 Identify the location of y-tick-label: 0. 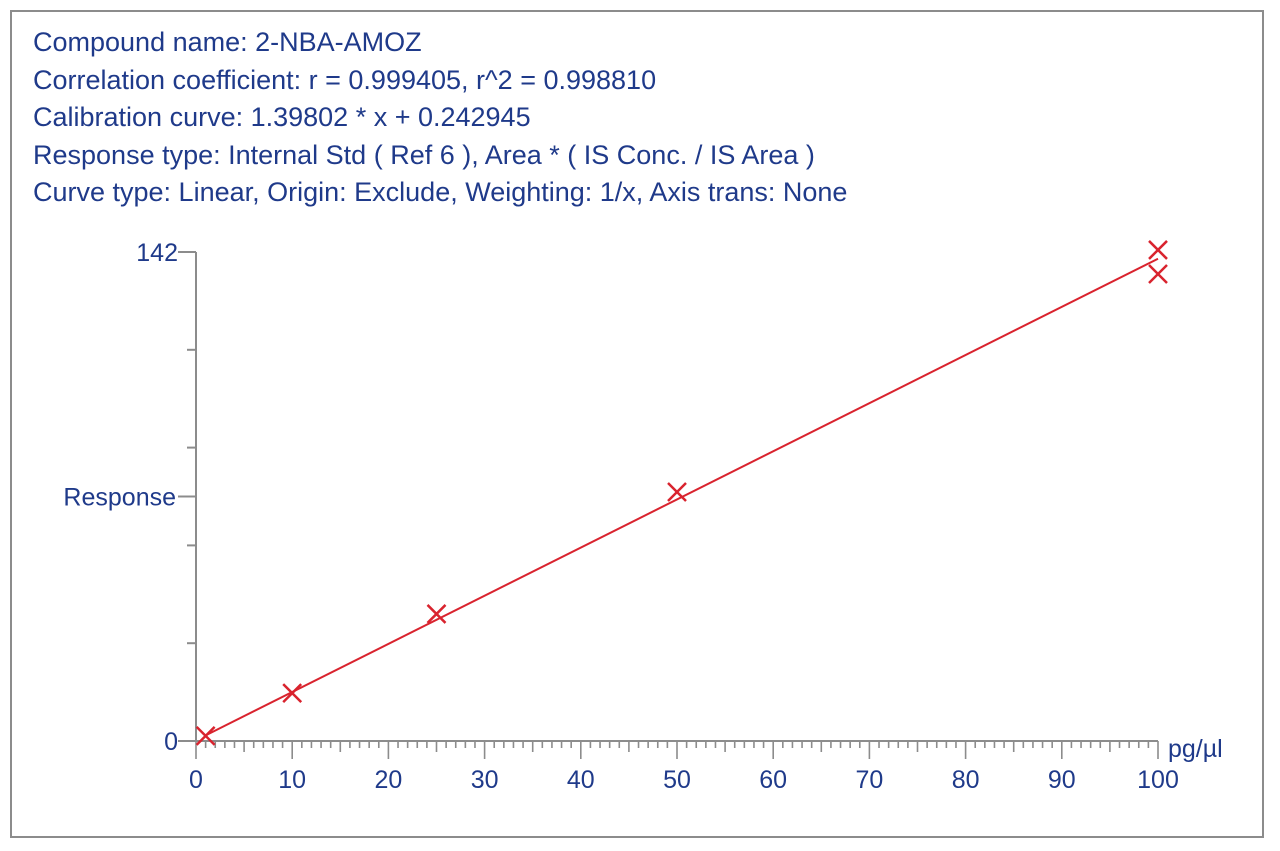
(171, 742).